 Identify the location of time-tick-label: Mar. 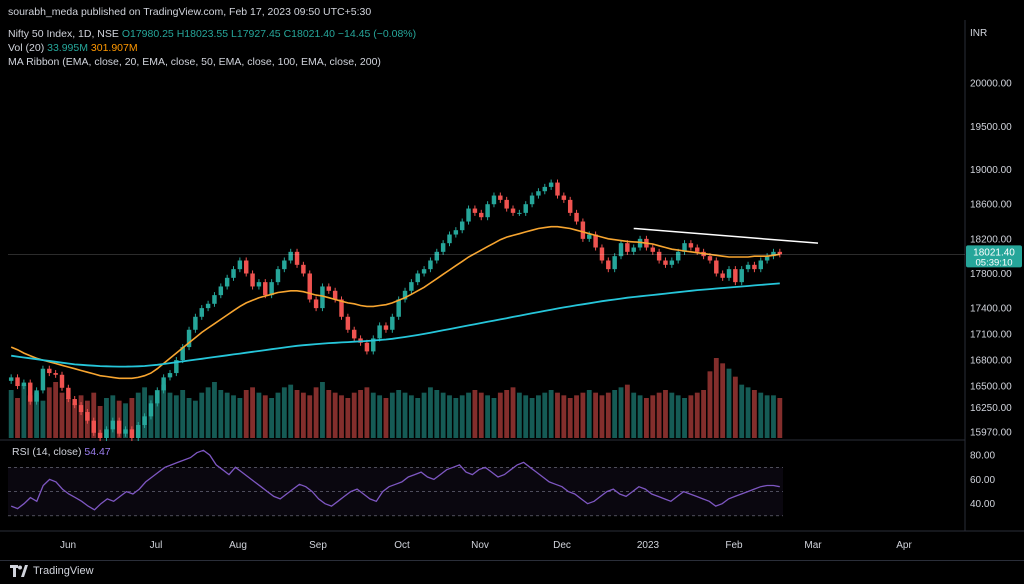
(813, 545).